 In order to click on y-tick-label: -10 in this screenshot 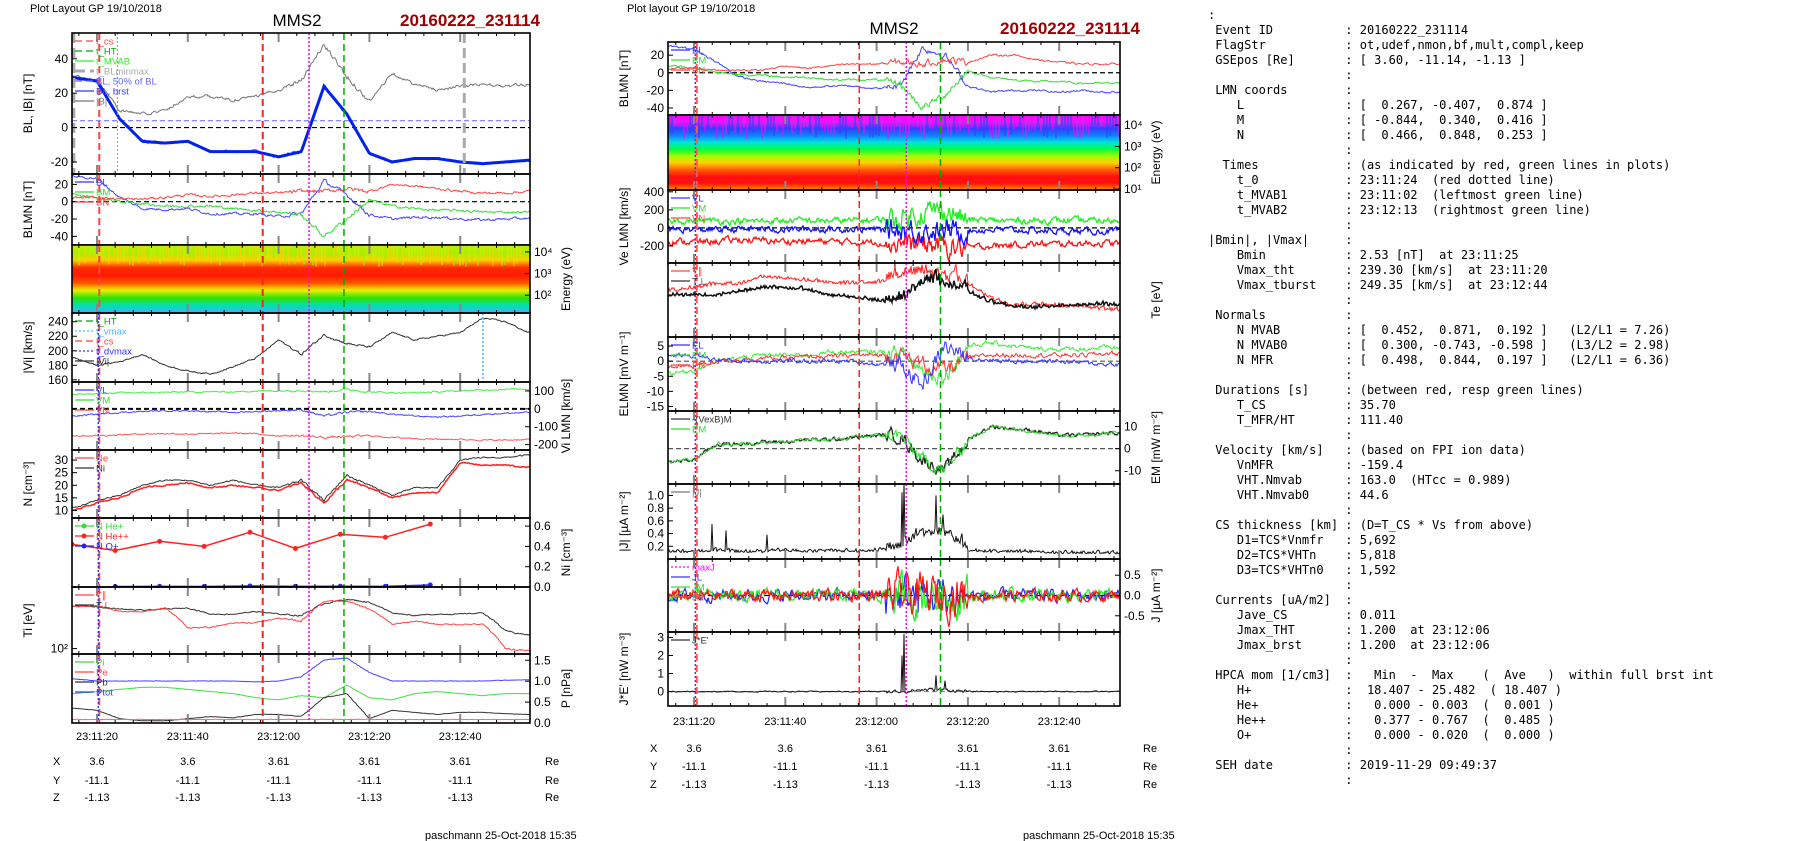, I will do `click(656, 391)`.